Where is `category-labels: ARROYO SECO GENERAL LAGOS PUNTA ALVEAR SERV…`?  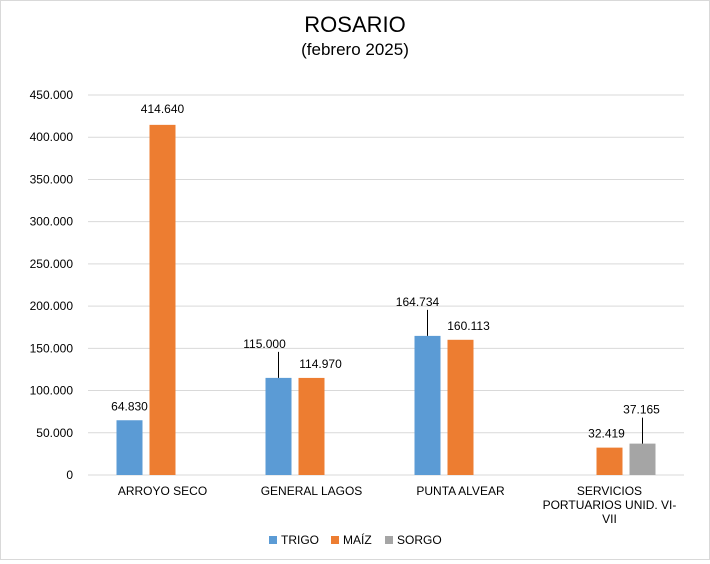 category-labels: ARROYO SECO GENERAL LAGOS PUNTA ALVEAR SERV… is located at coordinates (397, 505).